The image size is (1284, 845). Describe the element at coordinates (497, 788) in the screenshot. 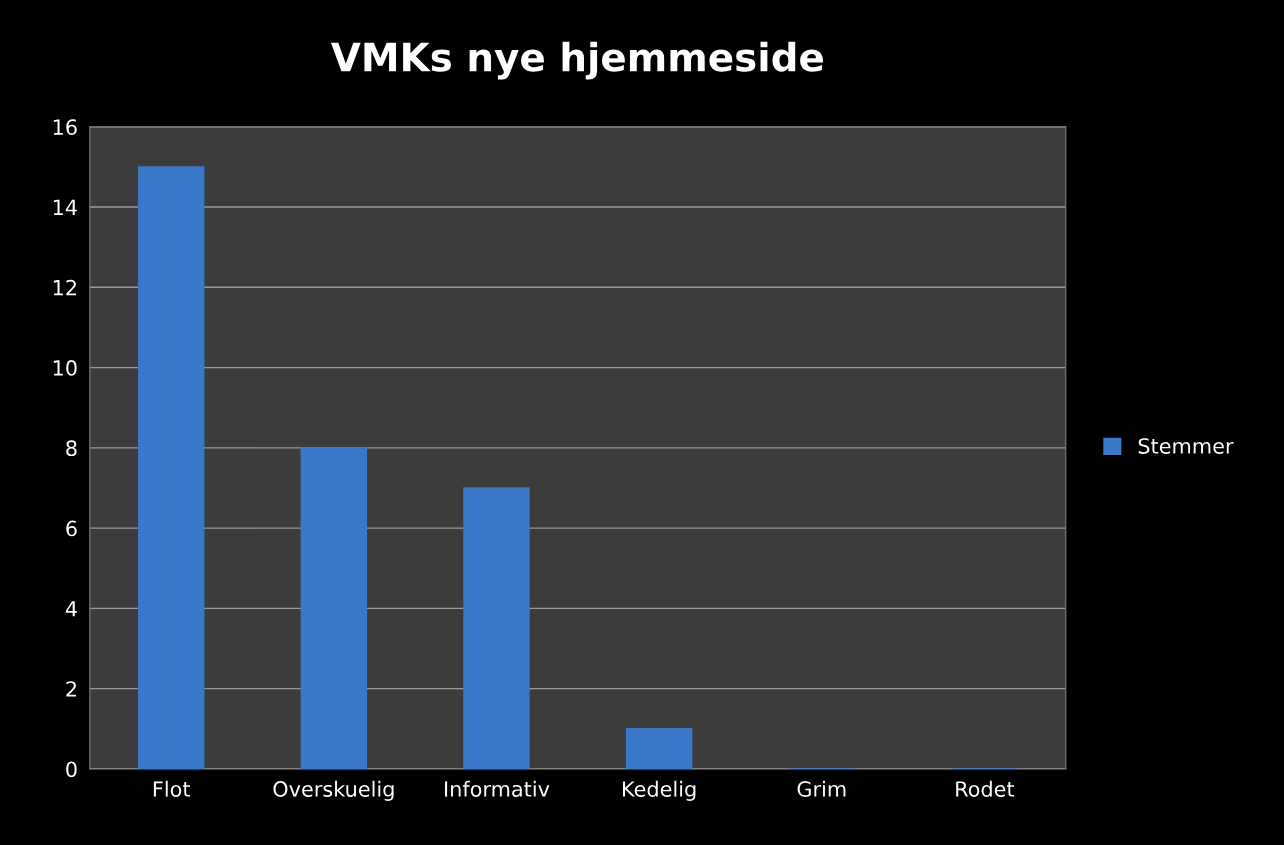

I see `x-tick-label: Informativ` at that location.